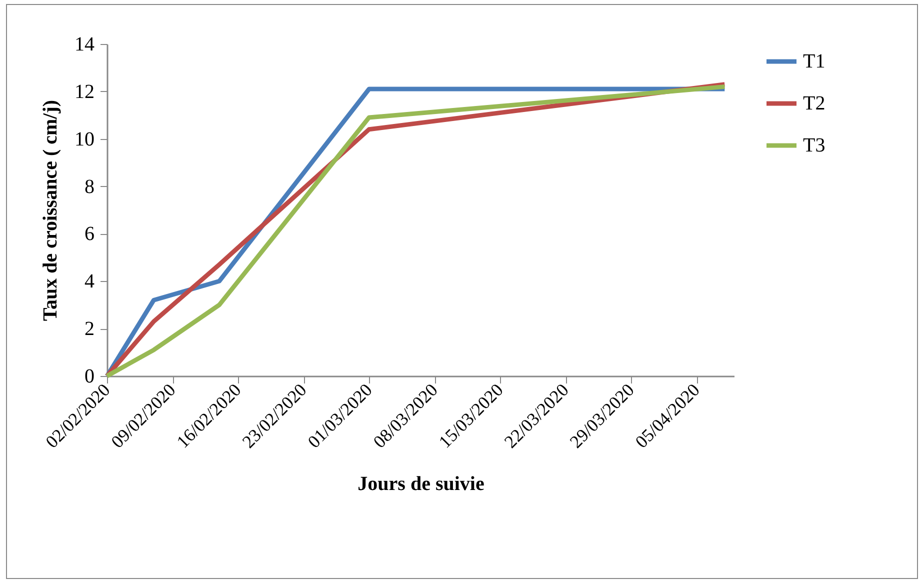 The image size is (924, 583). Describe the element at coordinates (84, 45) in the screenshot. I see `y-tick-label: 14` at that location.